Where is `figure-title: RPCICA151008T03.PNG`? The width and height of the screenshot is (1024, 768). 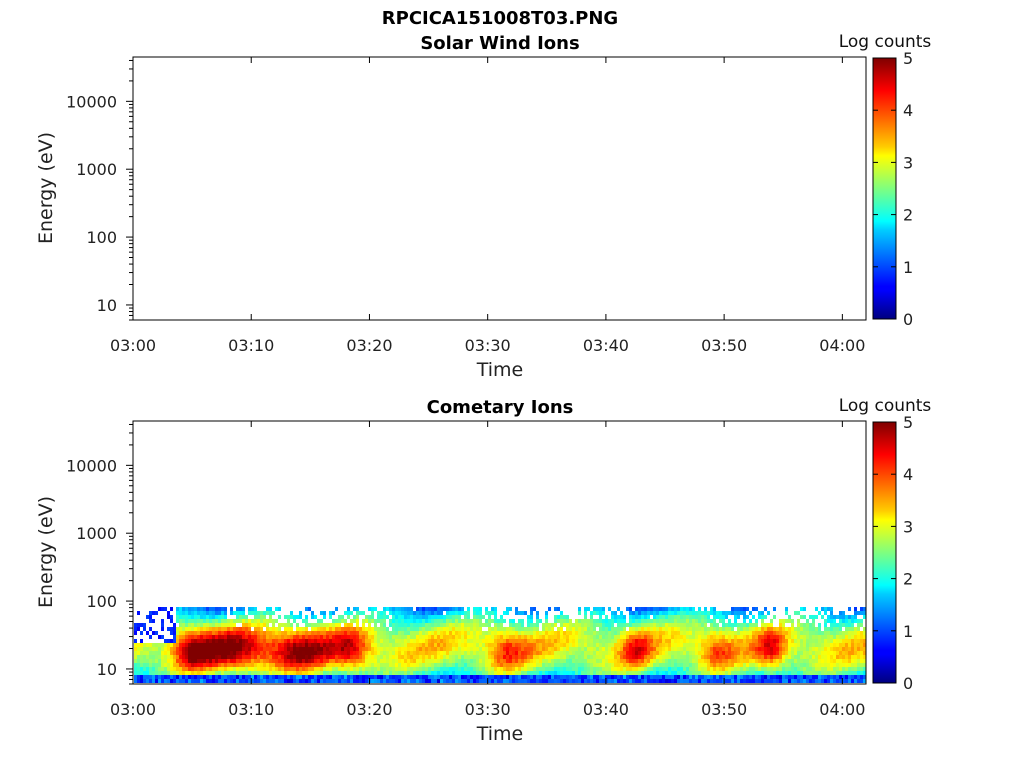 figure-title: RPCICA151008T03.PNG is located at coordinates (500, 18).